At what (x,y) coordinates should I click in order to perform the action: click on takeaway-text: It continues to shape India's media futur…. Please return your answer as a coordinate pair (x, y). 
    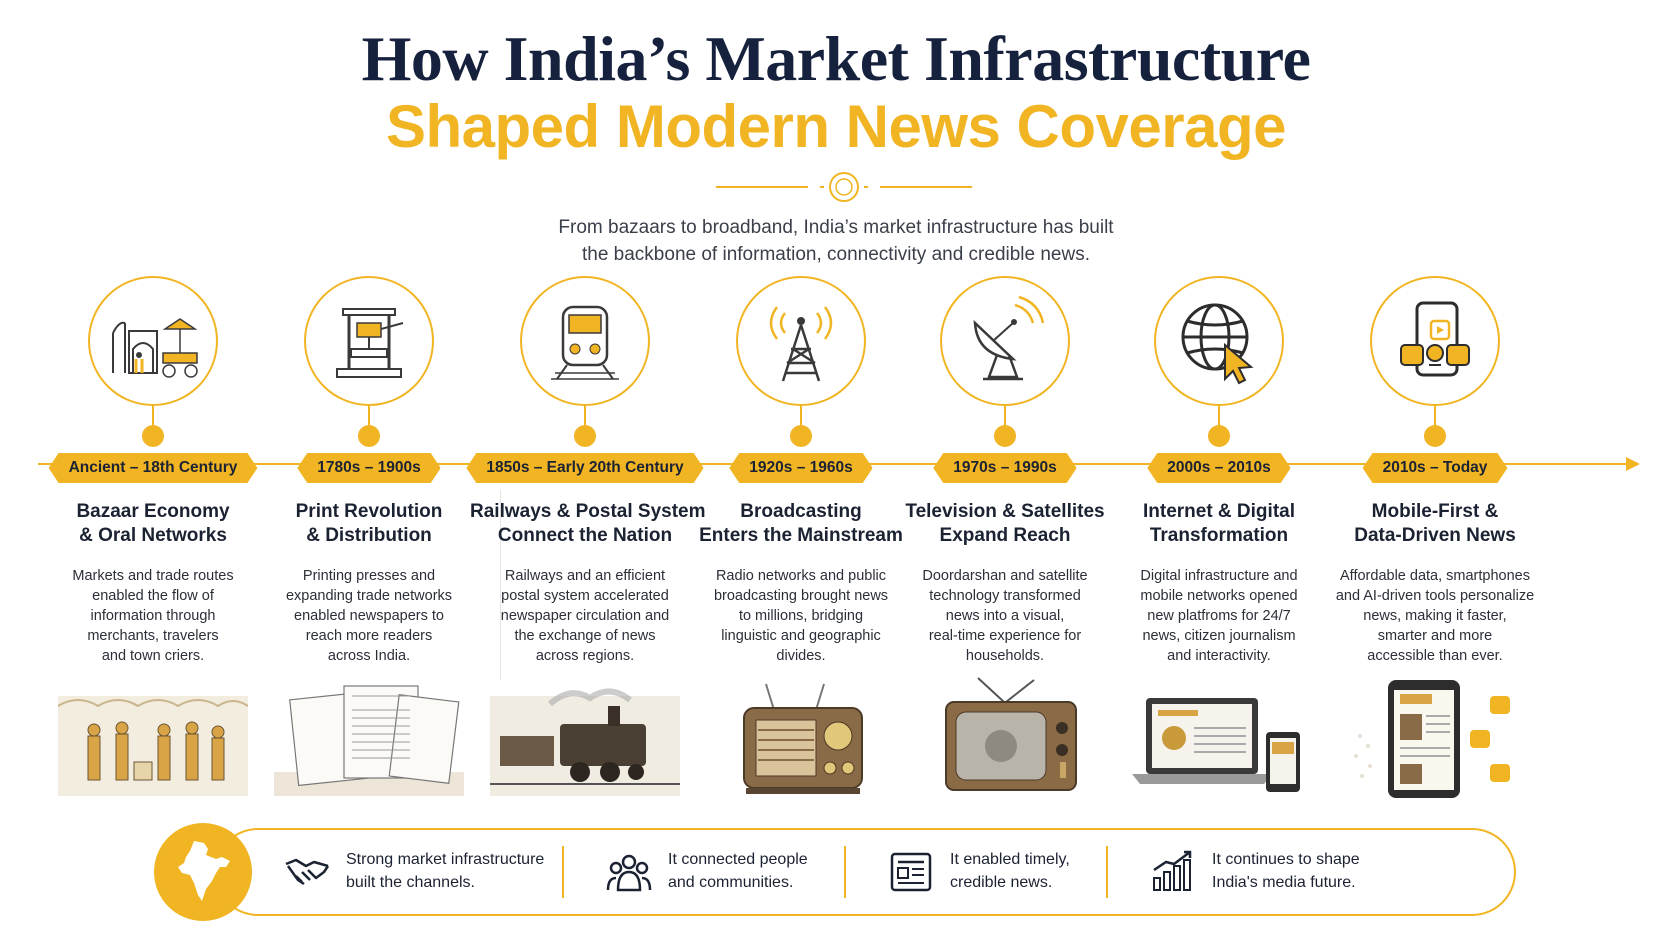
    Looking at the image, I should click on (1286, 871).